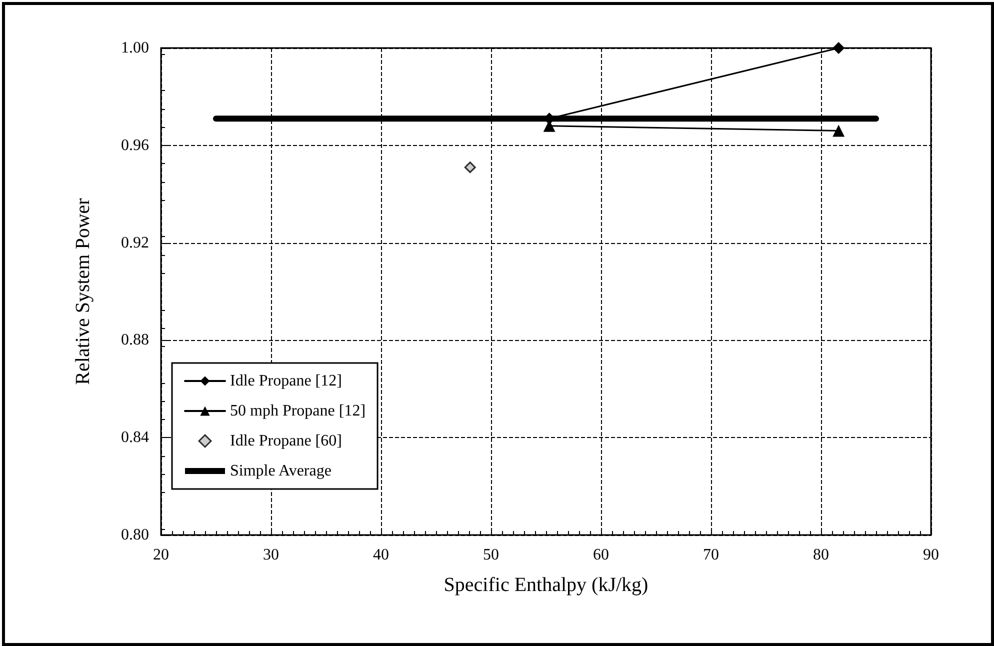 This screenshot has width=994, height=646. What do you see at coordinates (491, 555) in the screenshot?
I see `x-tick-label: 50` at bounding box center [491, 555].